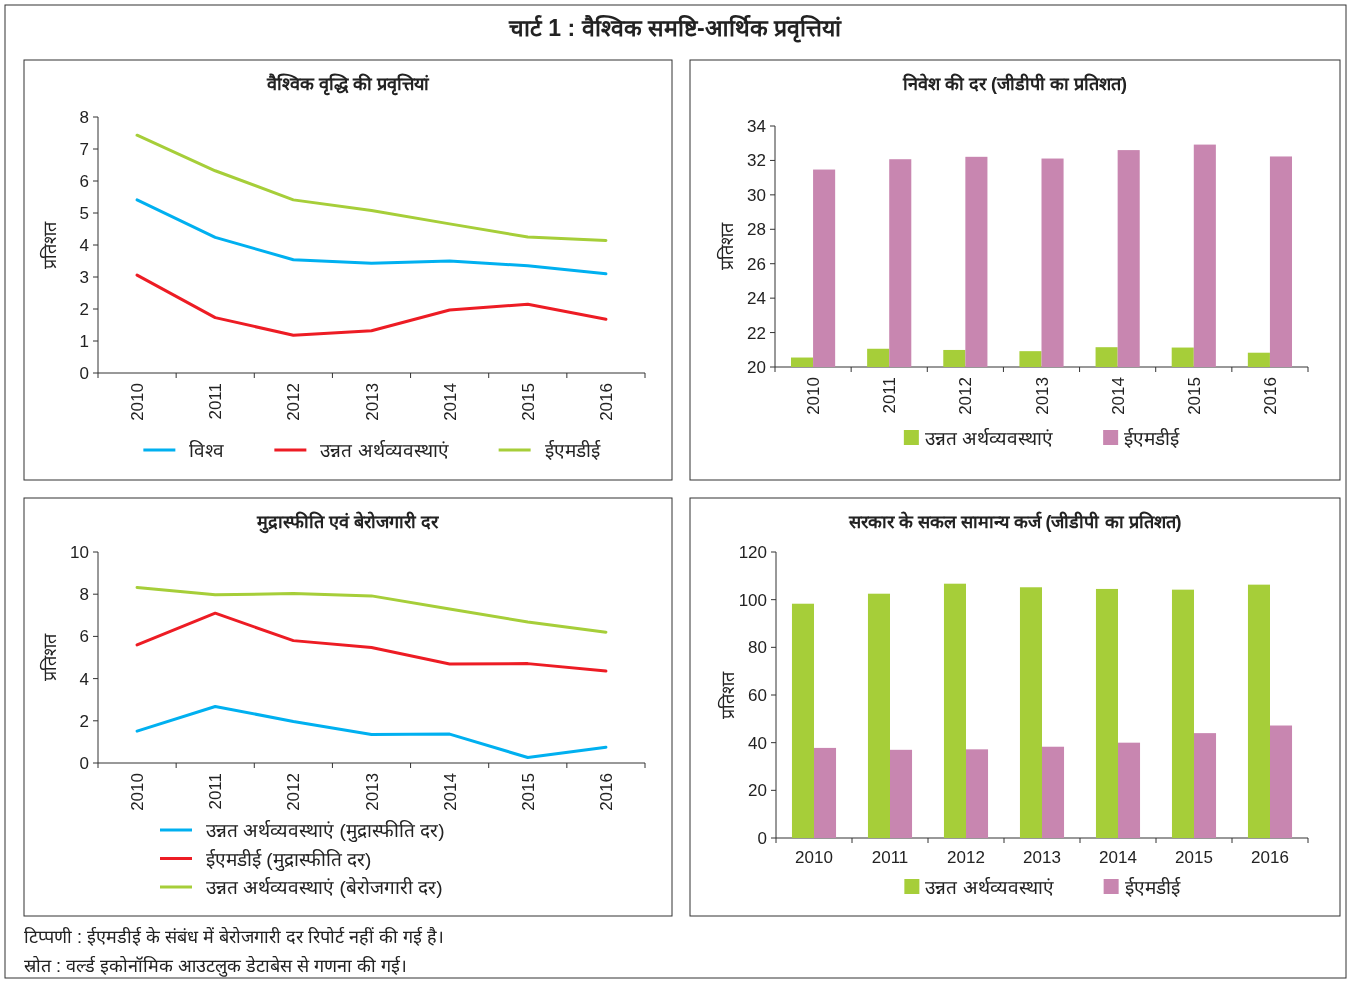 The width and height of the screenshot is (1351, 983). I want to click on y-tick-label: 30, so click(756, 195).